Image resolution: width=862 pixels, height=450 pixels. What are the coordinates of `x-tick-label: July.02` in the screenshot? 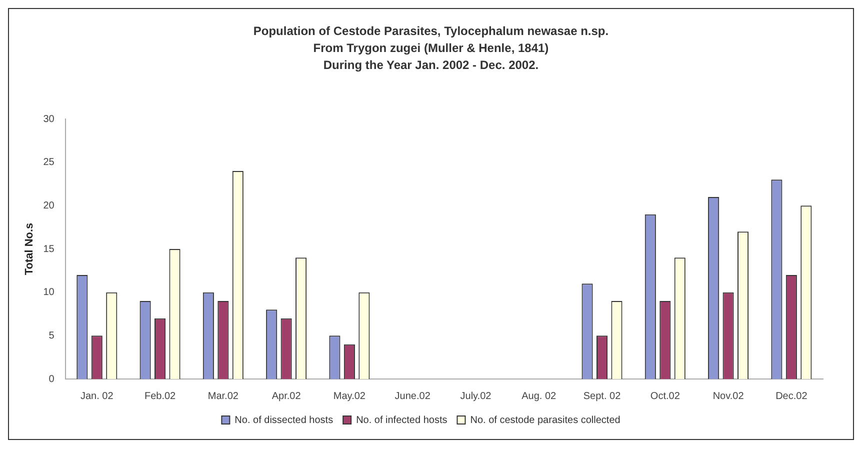 It's located at (476, 396).